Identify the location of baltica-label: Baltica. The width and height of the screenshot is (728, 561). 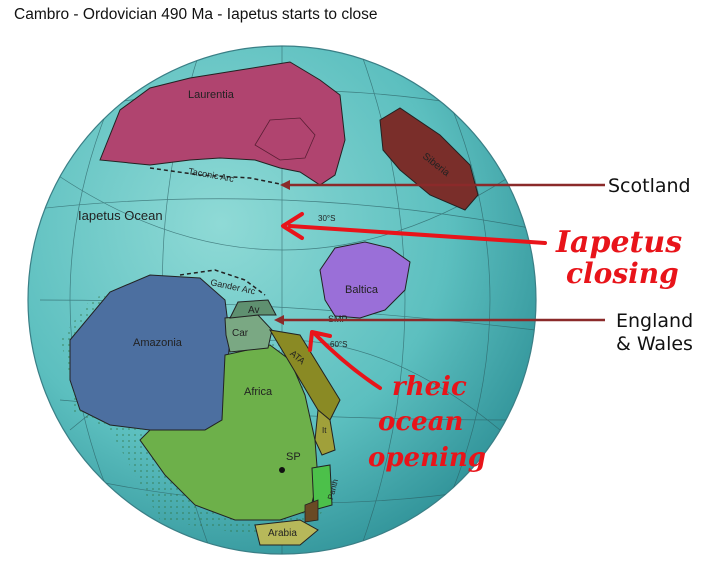
(362, 290).